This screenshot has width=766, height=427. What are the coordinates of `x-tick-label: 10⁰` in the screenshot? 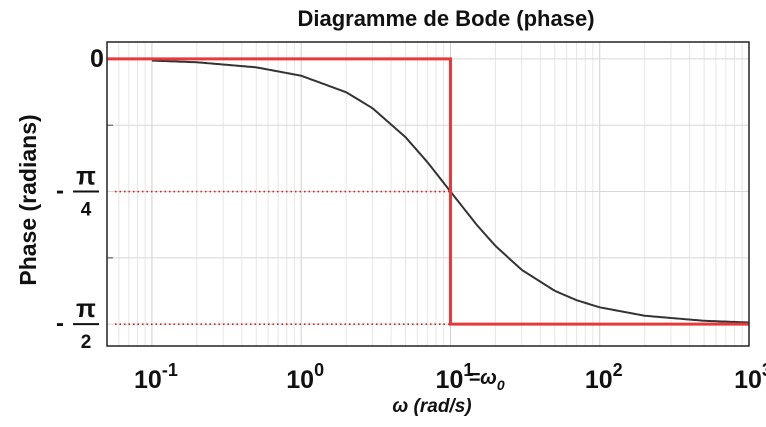 It's located at (305, 377).